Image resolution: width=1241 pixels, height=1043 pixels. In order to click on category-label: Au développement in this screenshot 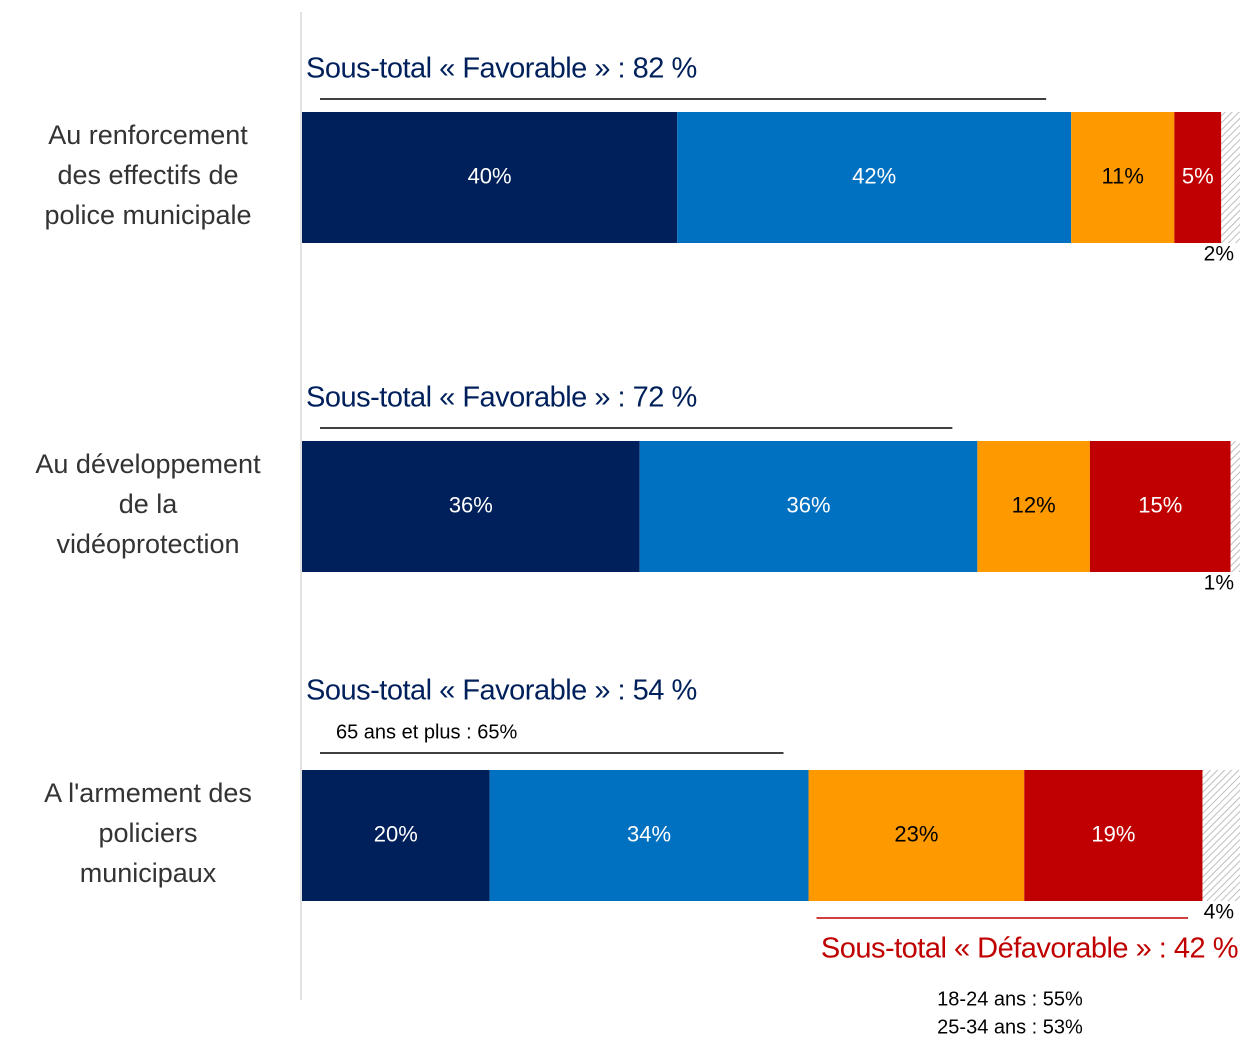, I will do `click(148, 464)`.